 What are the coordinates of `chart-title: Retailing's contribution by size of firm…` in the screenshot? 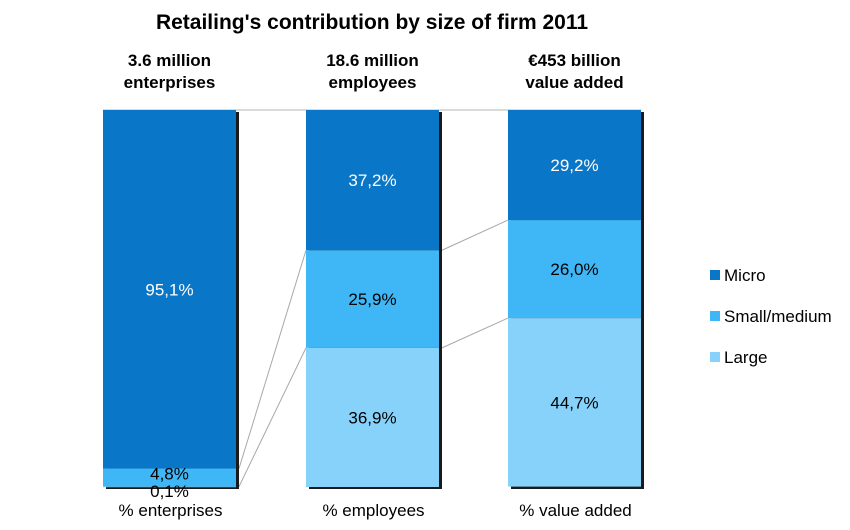 It's located at (372, 22).